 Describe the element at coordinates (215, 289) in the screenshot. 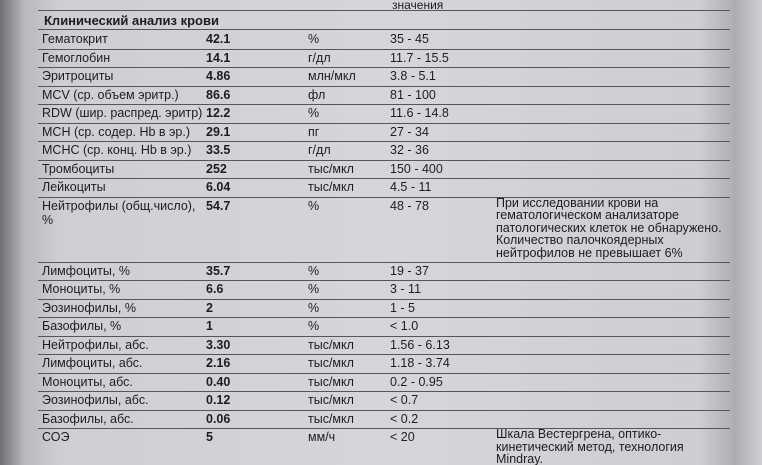

I see `result-value: 6.6` at that location.